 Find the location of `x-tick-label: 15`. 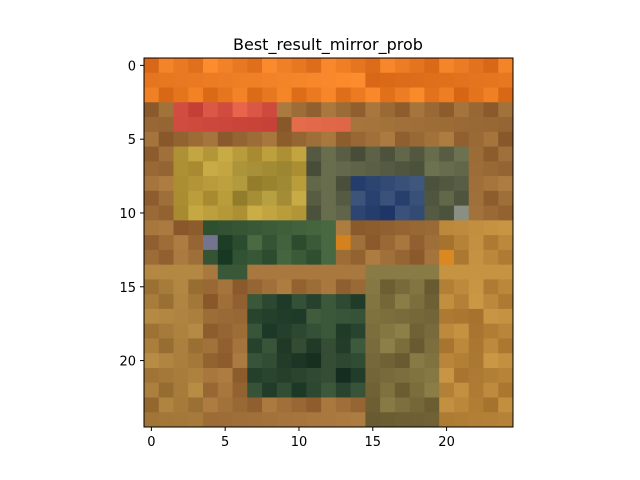

x-tick-label: 15 is located at coordinates (373, 442).